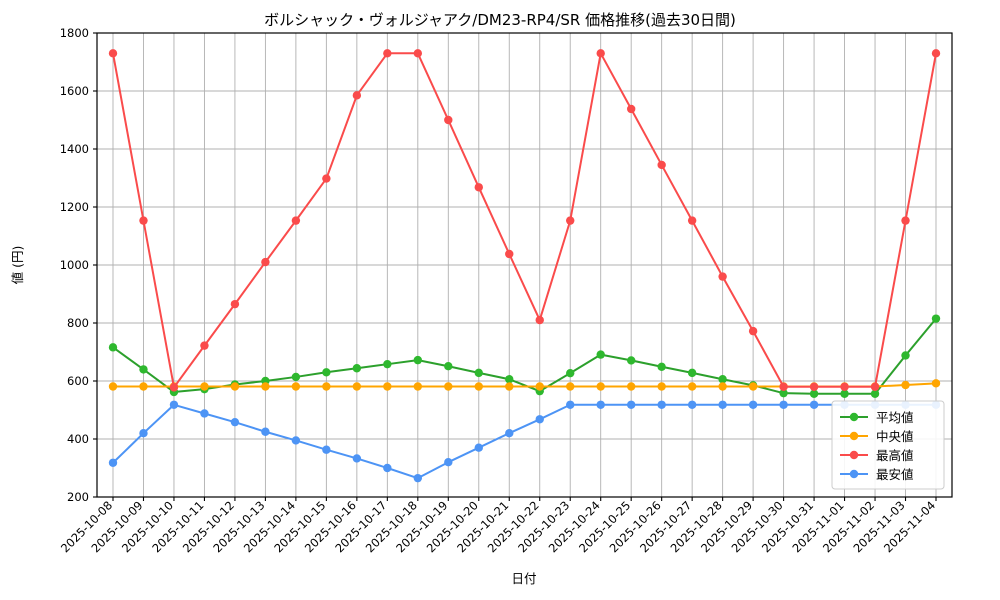  What do you see at coordinates (895, 417) in the screenshot?
I see `legend-label: 平均値` at bounding box center [895, 417].